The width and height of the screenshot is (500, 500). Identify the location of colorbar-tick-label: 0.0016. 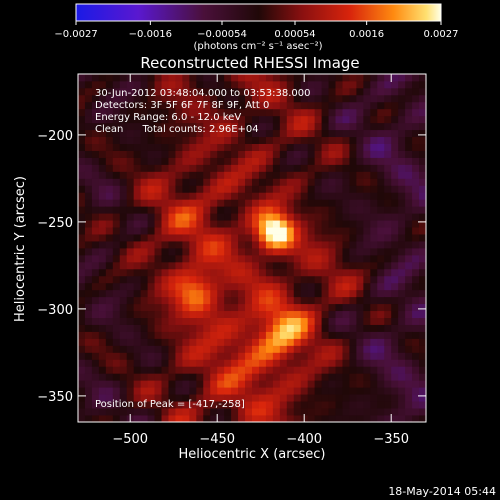
(366, 34).